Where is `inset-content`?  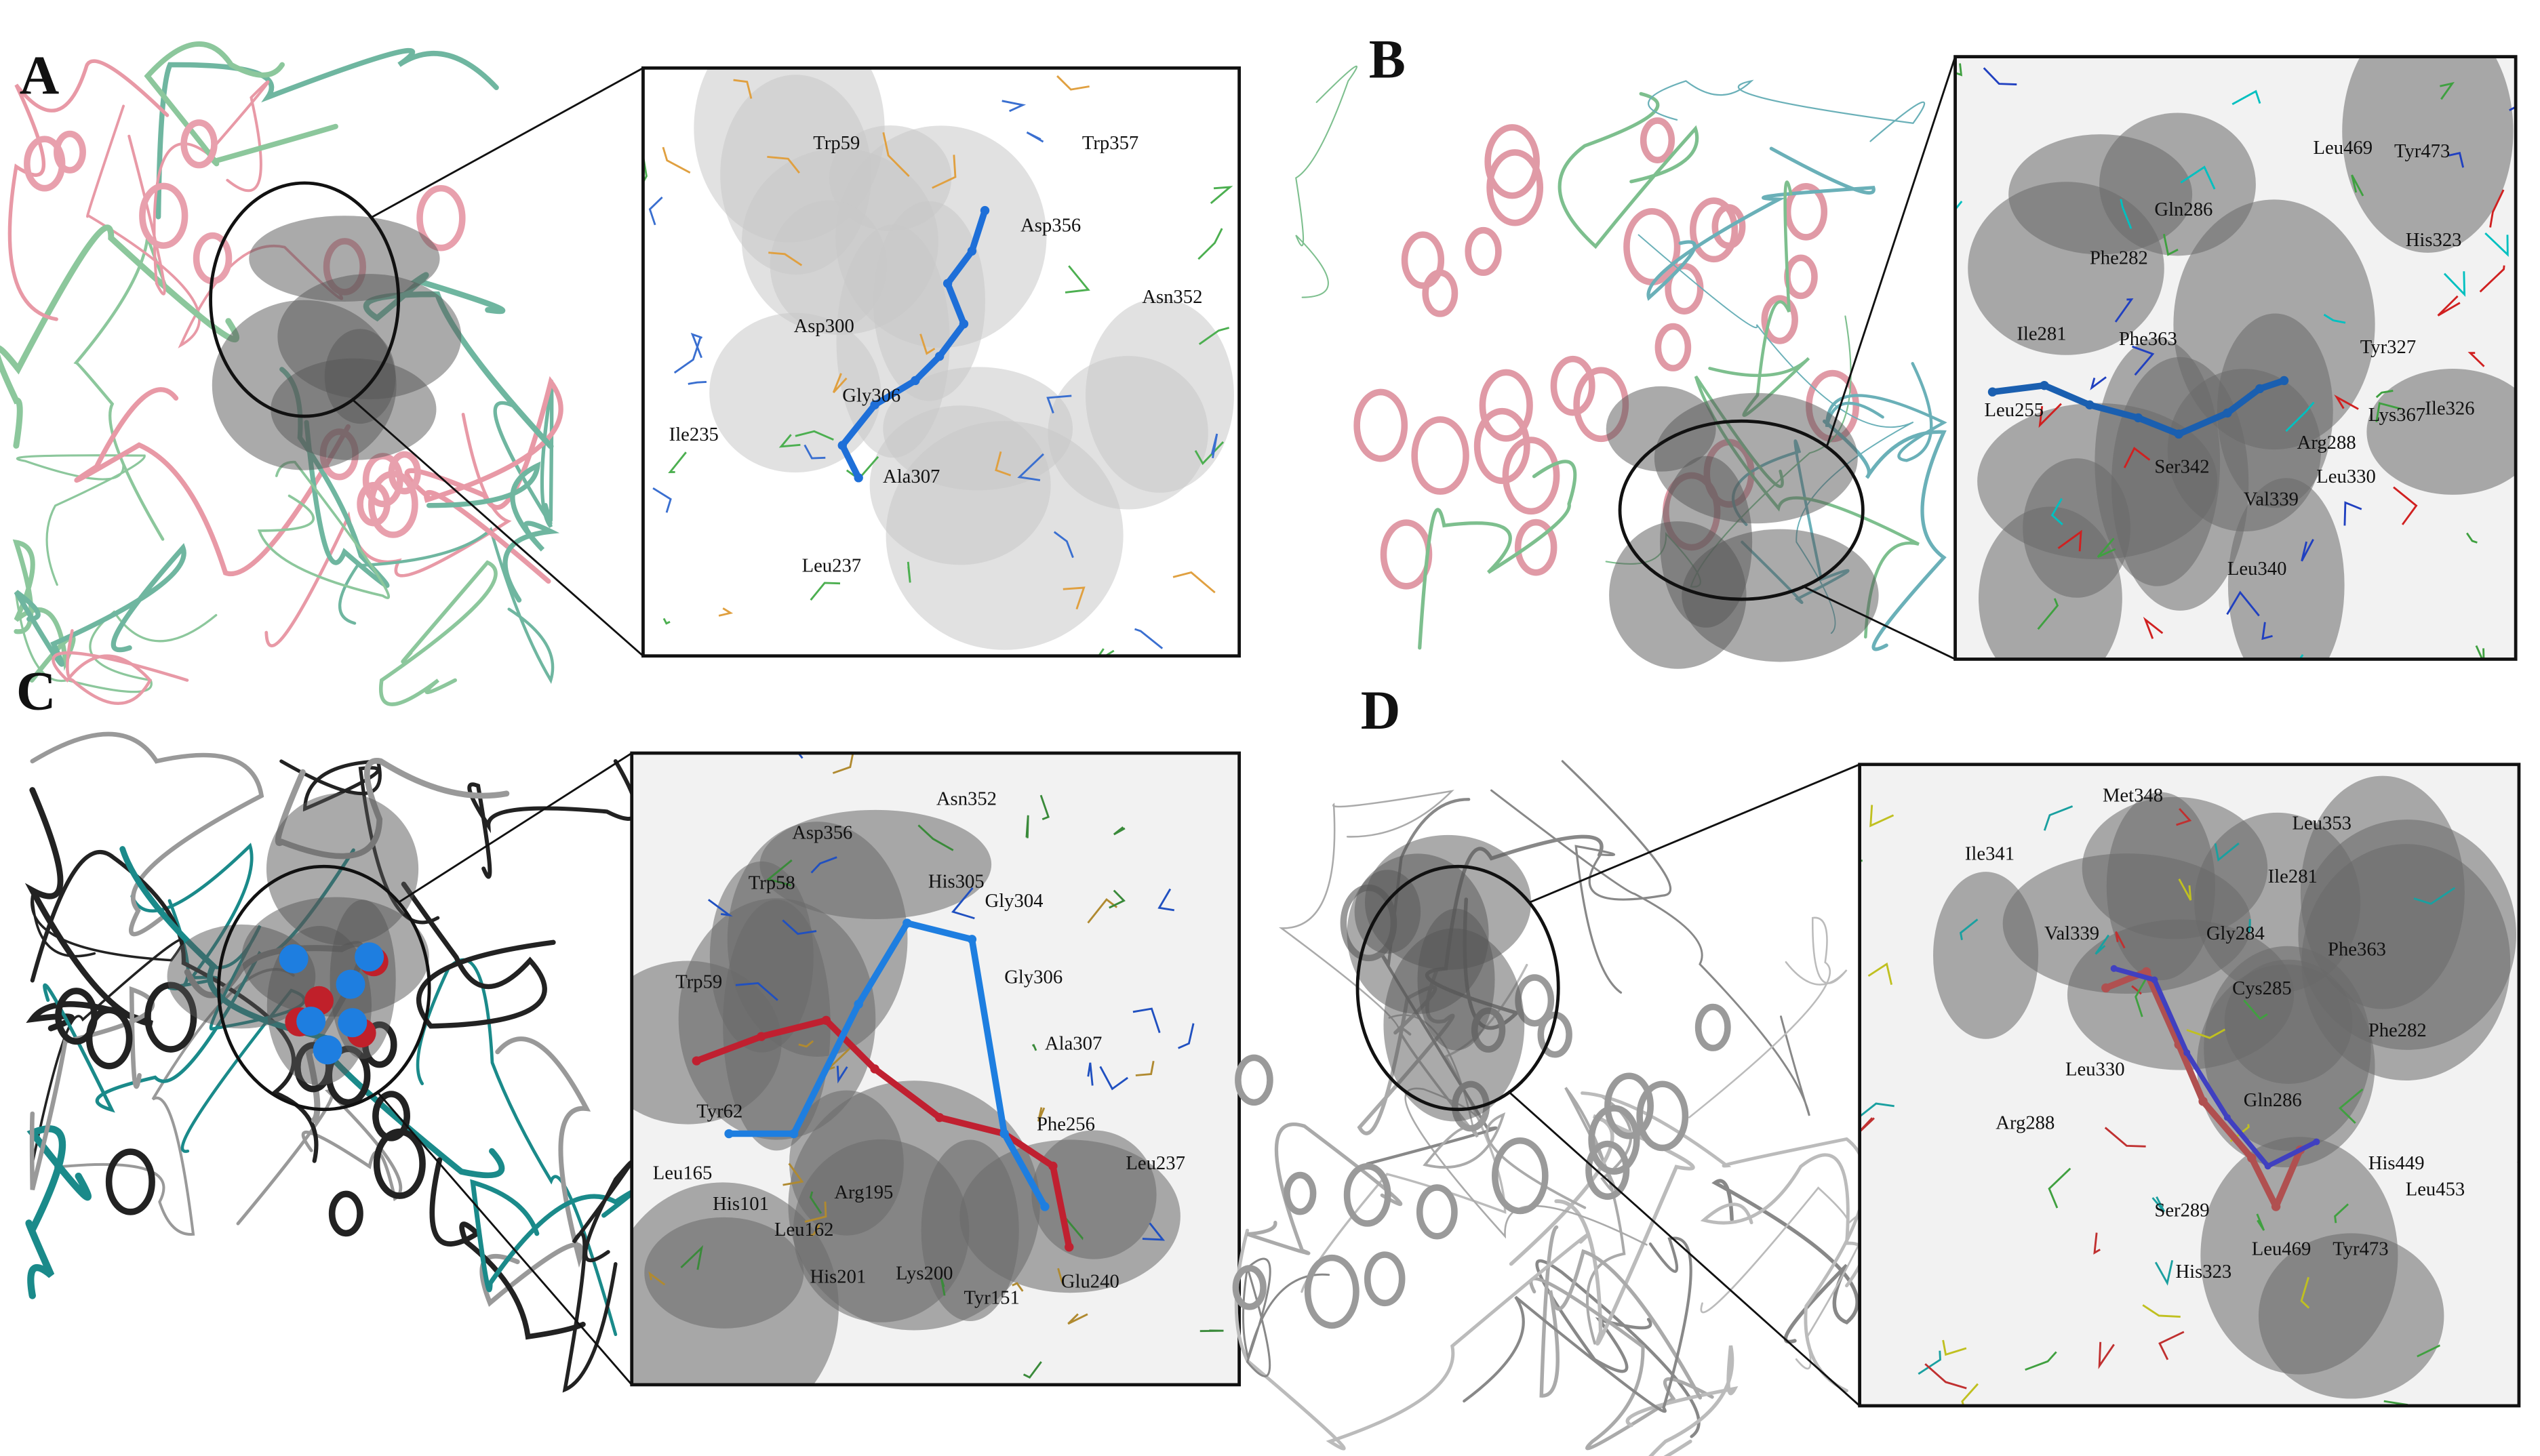
inset-content is located at coordinates (939, 362).